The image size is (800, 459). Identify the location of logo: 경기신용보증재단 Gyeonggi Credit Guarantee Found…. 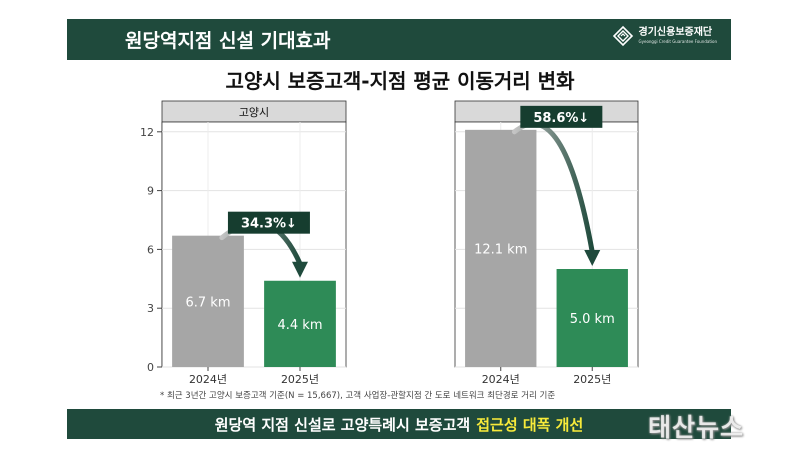
(664, 36).